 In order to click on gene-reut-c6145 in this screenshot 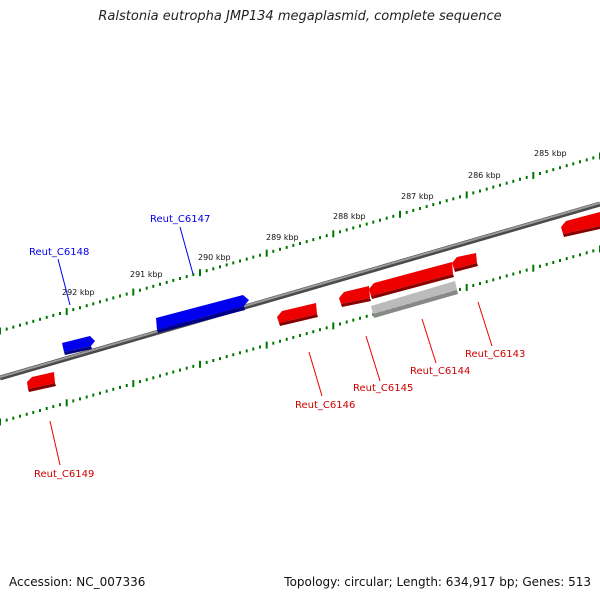, I will do `click(355, 296)`.